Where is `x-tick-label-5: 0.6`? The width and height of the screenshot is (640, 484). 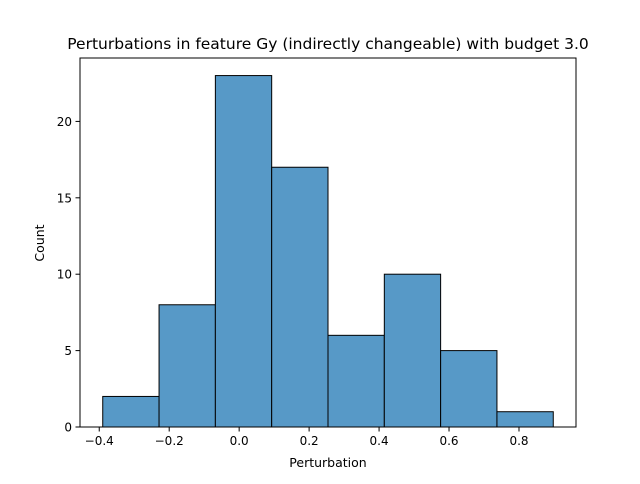 x-tick-label-5: 0.6 is located at coordinates (448, 441).